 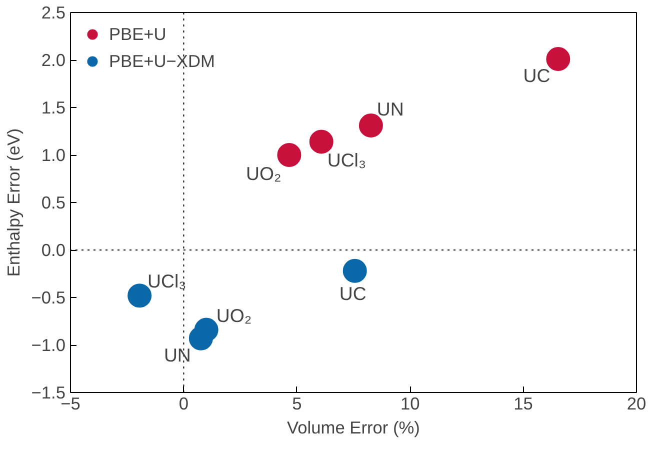 What do you see at coordinates (53, 250) in the screenshot?
I see `y-tick-label: 0.0` at bounding box center [53, 250].